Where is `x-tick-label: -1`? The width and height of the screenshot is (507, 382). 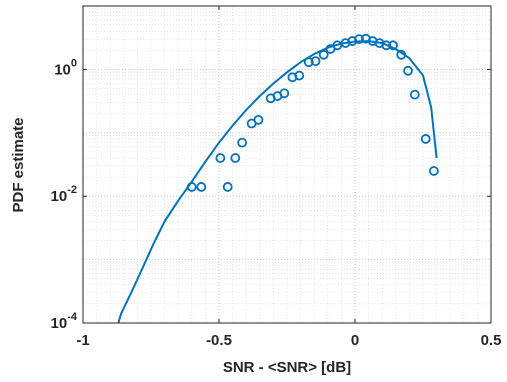 x-tick-label: -1 is located at coordinates (82, 340).